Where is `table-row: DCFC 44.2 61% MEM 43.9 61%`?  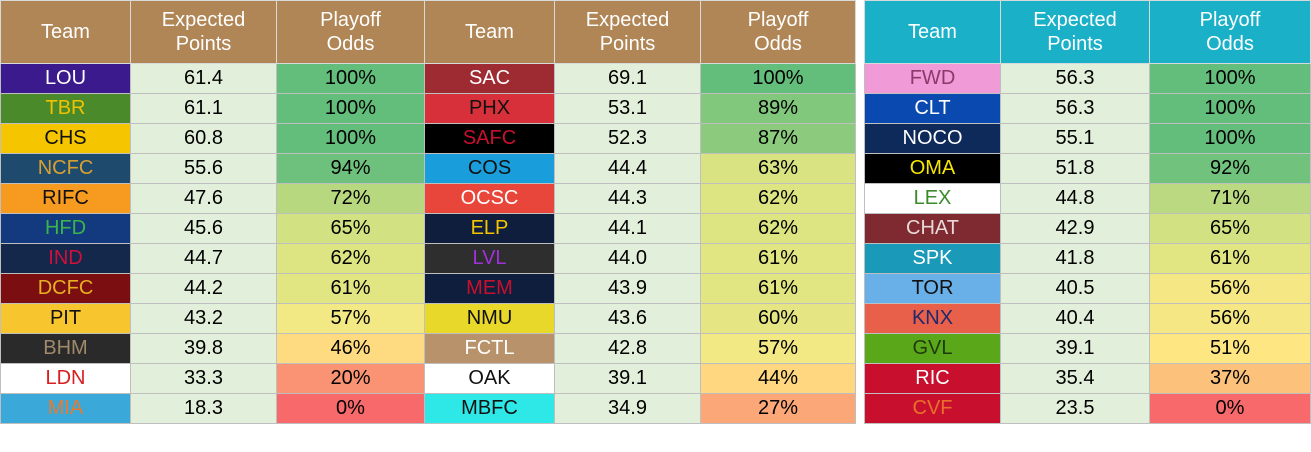
table-row: DCFC 44.2 61% MEM 43.9 61% is located at coordinates (428, 288).